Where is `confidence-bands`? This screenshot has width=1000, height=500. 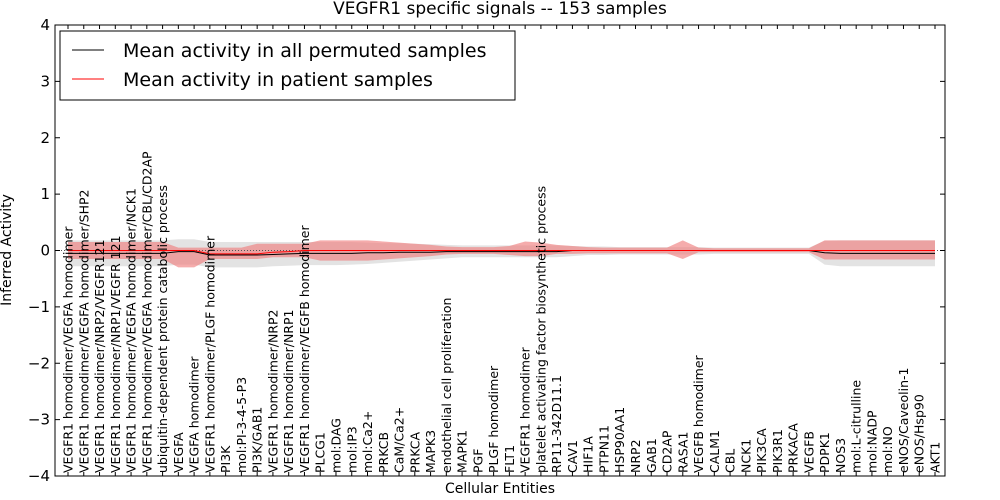
confidence-bands is located at coordinates (501, 253).